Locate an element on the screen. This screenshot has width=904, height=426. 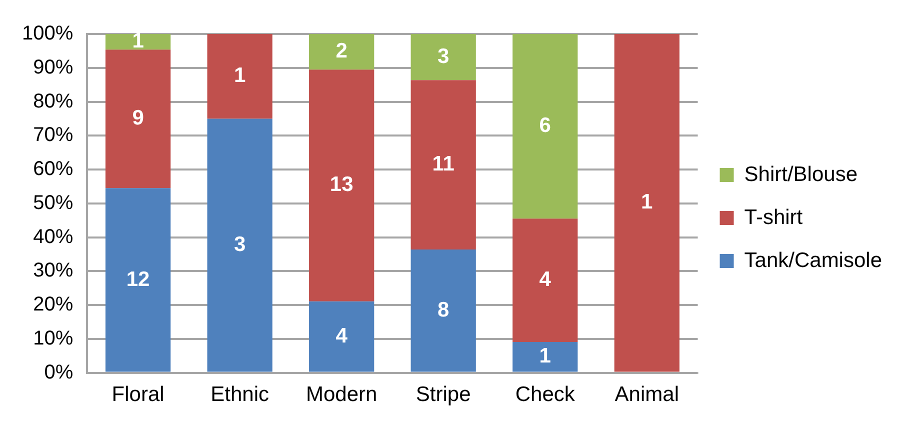
legend-label: Tank/Camisole is located at coordinates (813, 260).